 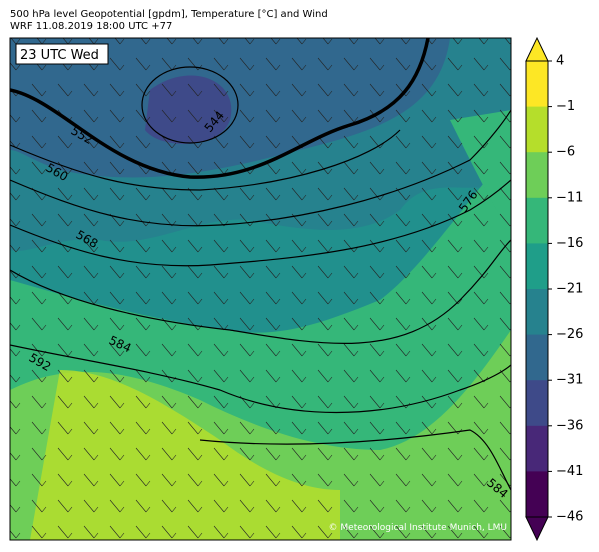 I want to click on colorbar-tick-label: 4, so click(x=560, y=61).